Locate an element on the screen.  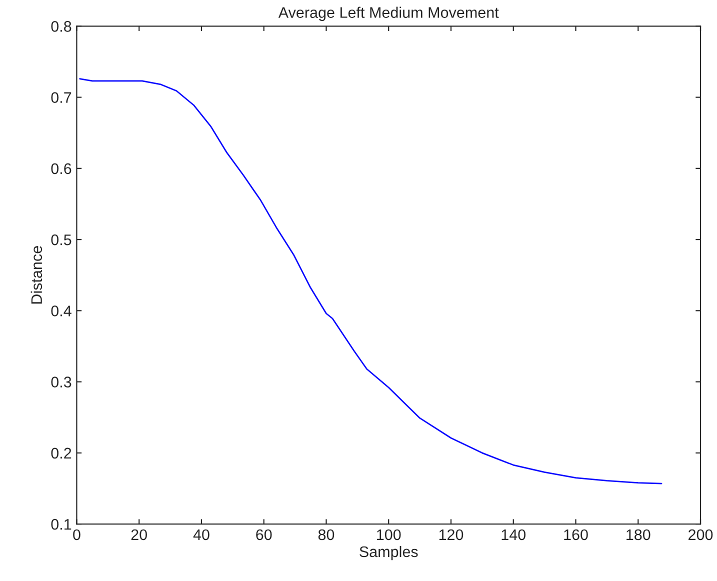
x-tick-label: 100 is located at coordinates (389, 534).